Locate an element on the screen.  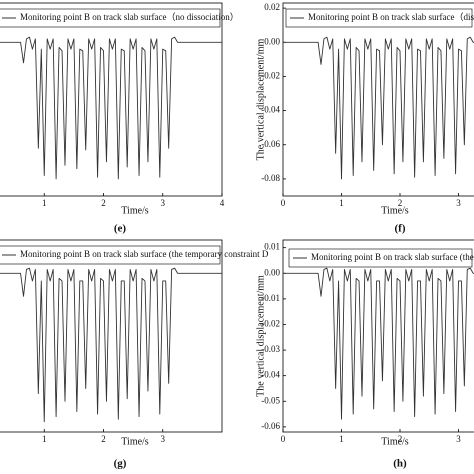
x-tick-label: 4 is located at coordinates (222, 203).